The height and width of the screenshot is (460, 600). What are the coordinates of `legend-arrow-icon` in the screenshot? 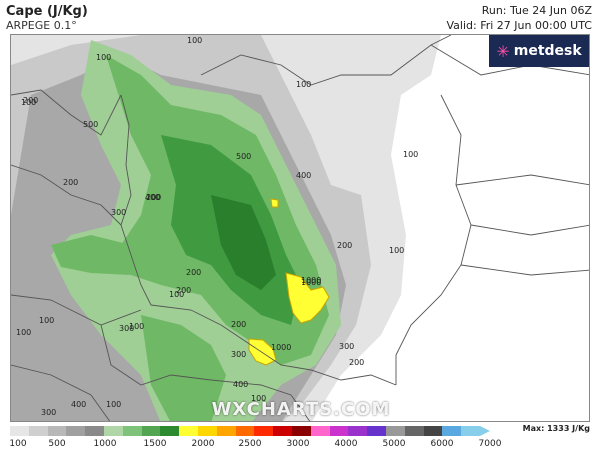 It's located at (485, 431).